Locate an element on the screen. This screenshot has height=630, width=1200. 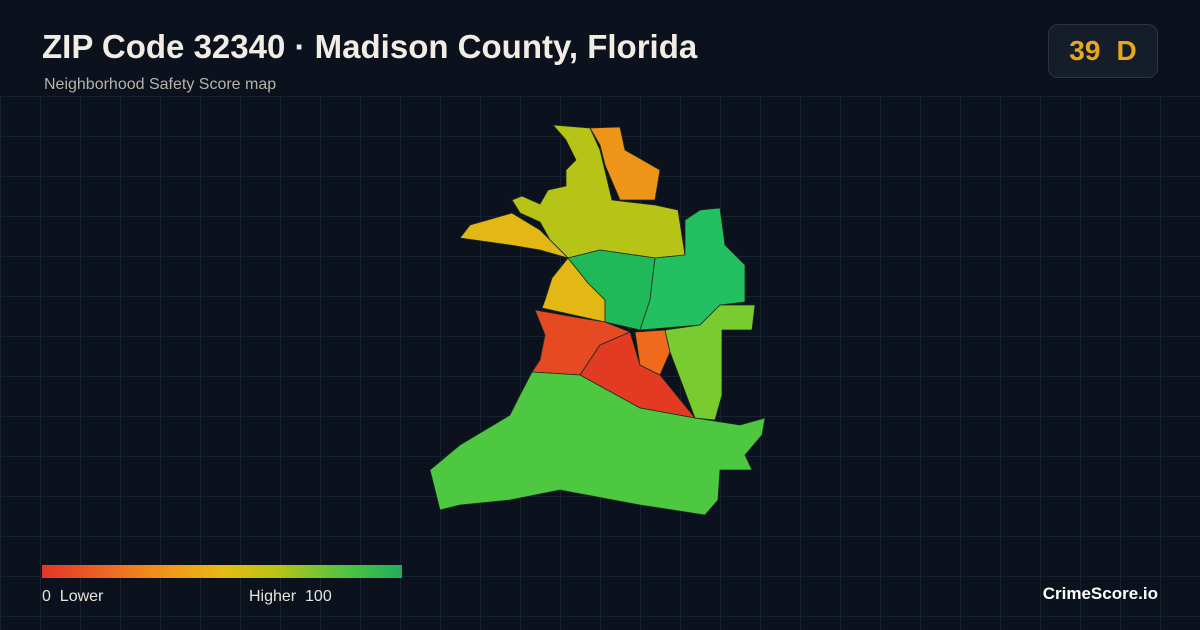
brand: CrimeScore.io is located at coordinates (1100, 593).